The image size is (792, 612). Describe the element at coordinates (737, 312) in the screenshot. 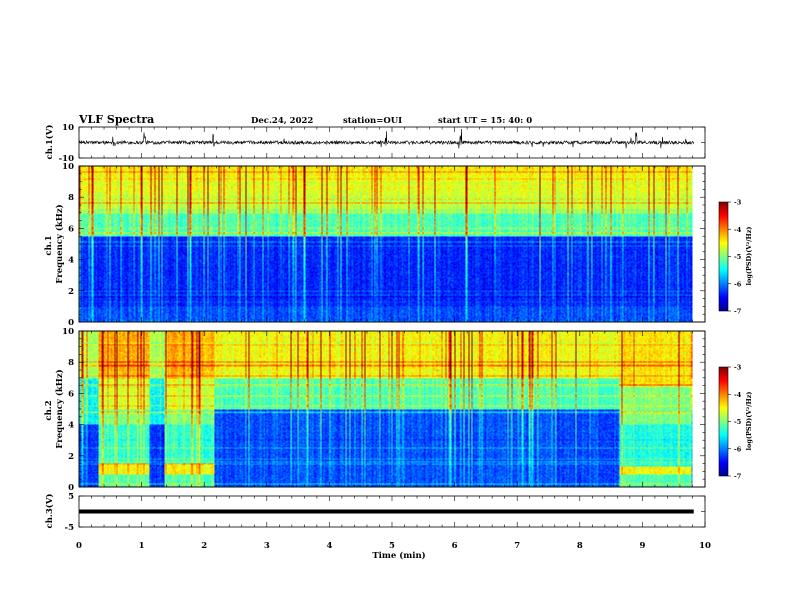

I see `ch1-colorbar-tick-label: -7` at that location.